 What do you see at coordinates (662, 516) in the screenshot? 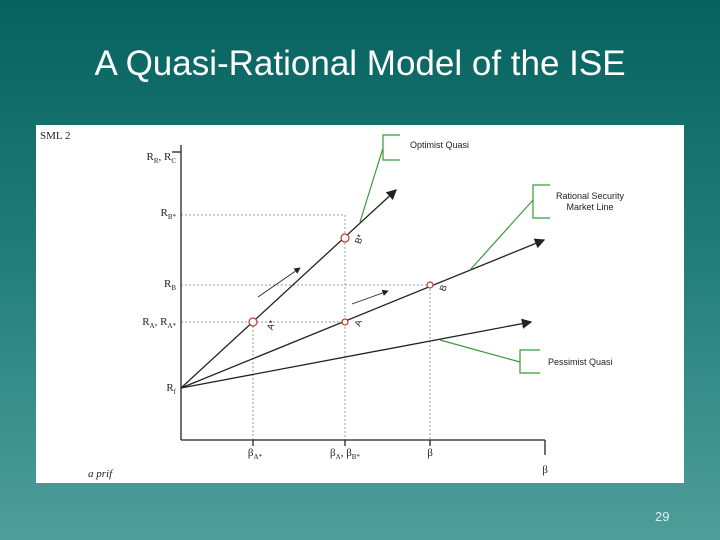
I see `page-number: 29` at bounding box center [662, 516].